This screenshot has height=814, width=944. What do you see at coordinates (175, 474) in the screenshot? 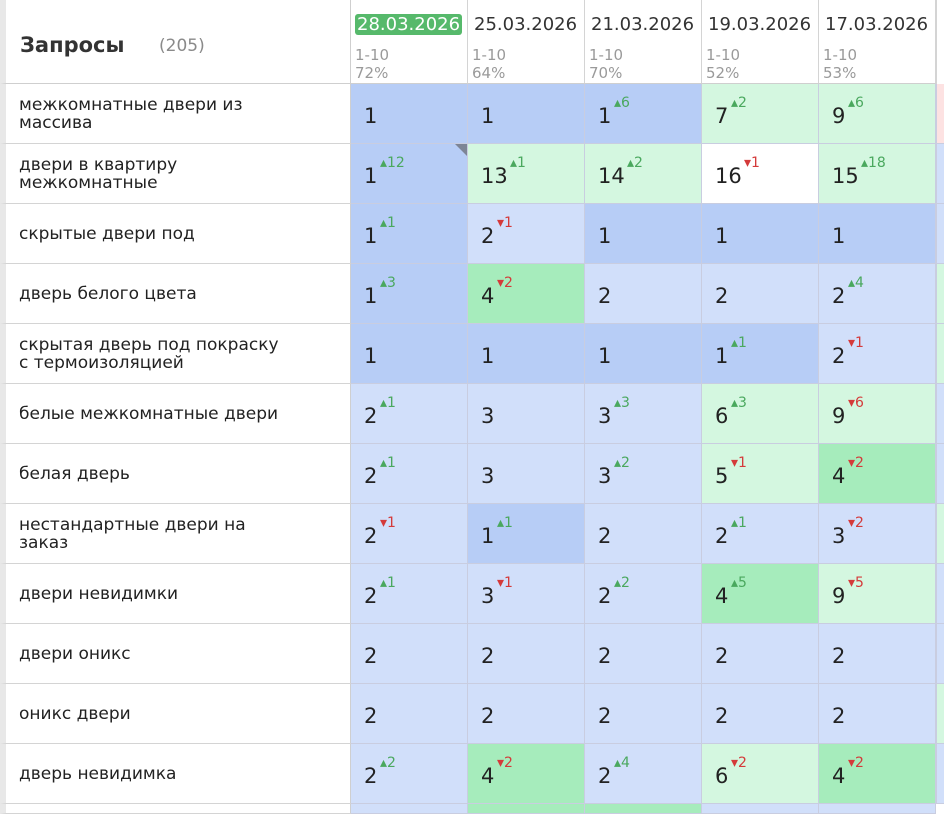
I see `query-row: белая дверь` at bounding box center [175, 474].